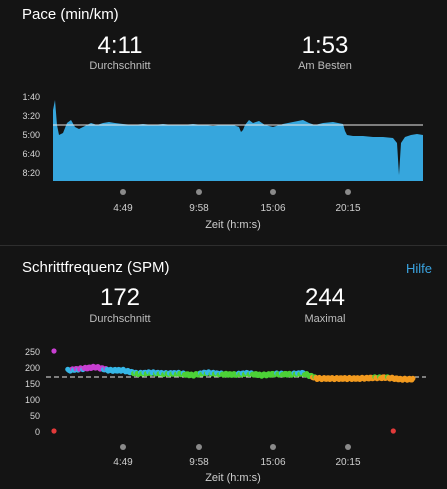 This screenshot has height=489, width=447. I want to click on cadence-avg-value: 172, so click(120, 297).